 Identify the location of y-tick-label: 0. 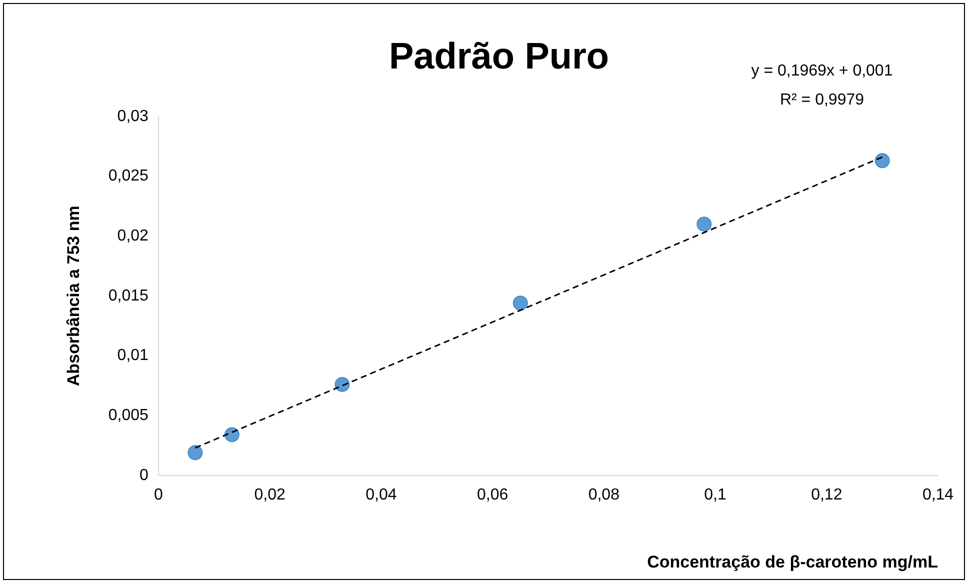
(144, 475).